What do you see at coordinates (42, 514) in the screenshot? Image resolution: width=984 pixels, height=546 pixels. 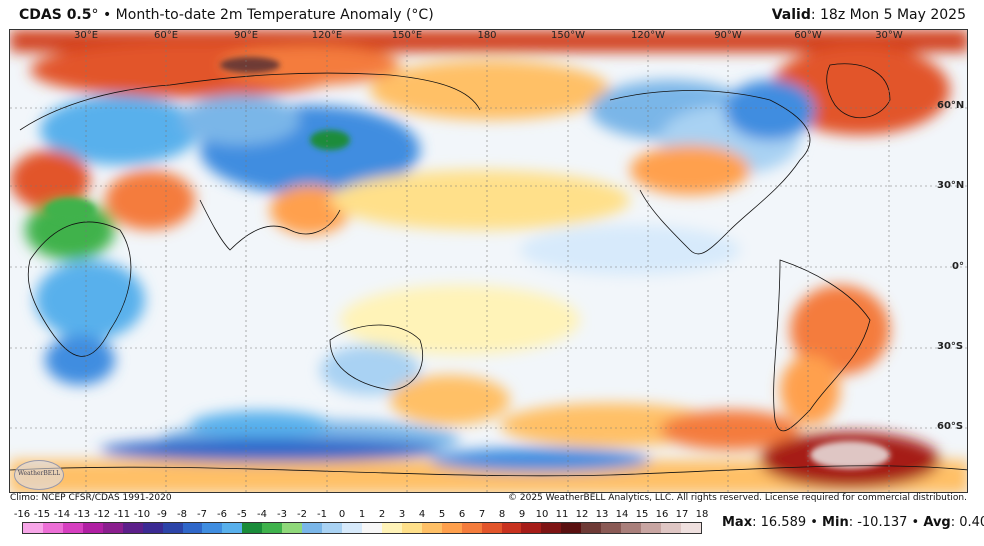 I see `colorbar-tick-label: -15` at bounding box center [42, 514].